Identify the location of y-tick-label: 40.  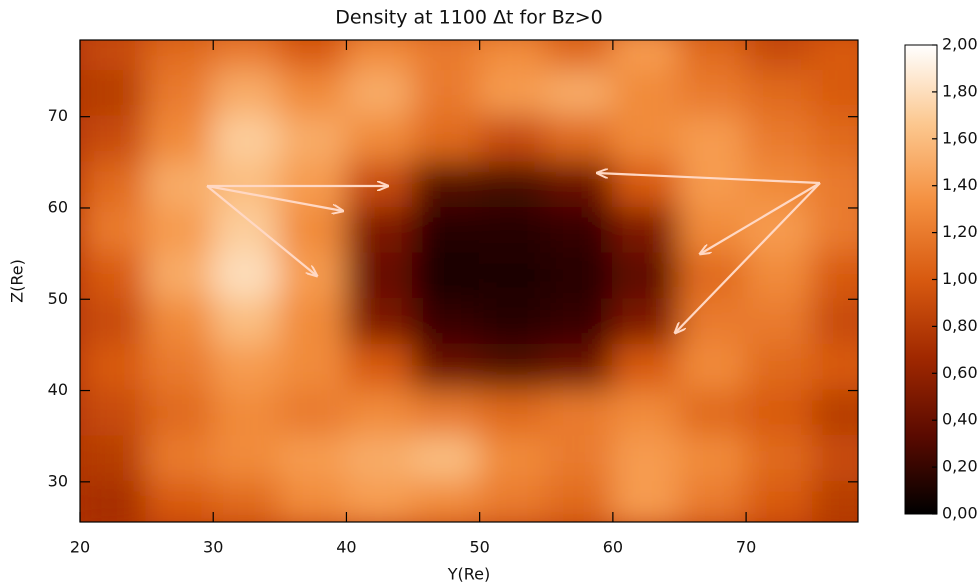
(58, 389).